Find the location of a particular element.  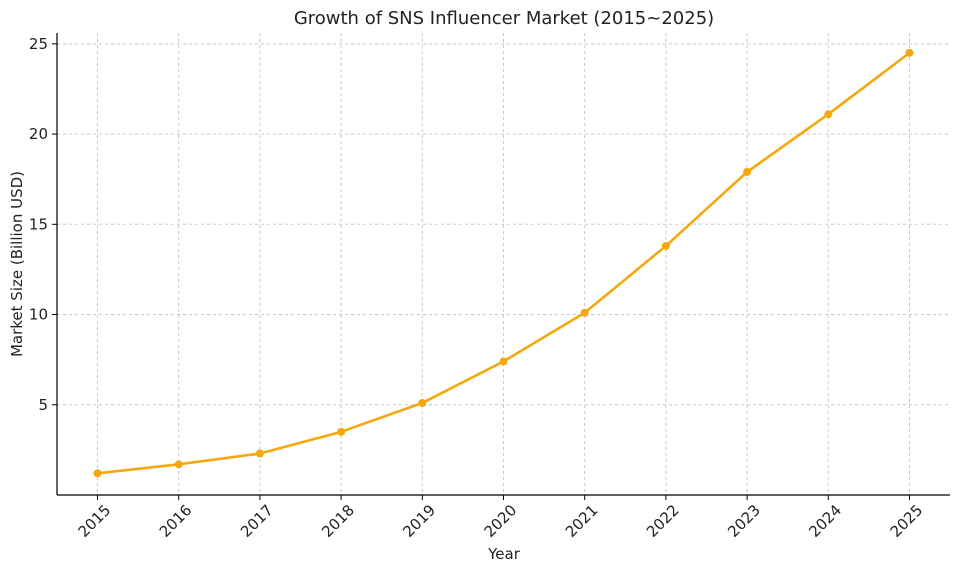

x-tick-label: 2023 is located at coordinates (744, 521).